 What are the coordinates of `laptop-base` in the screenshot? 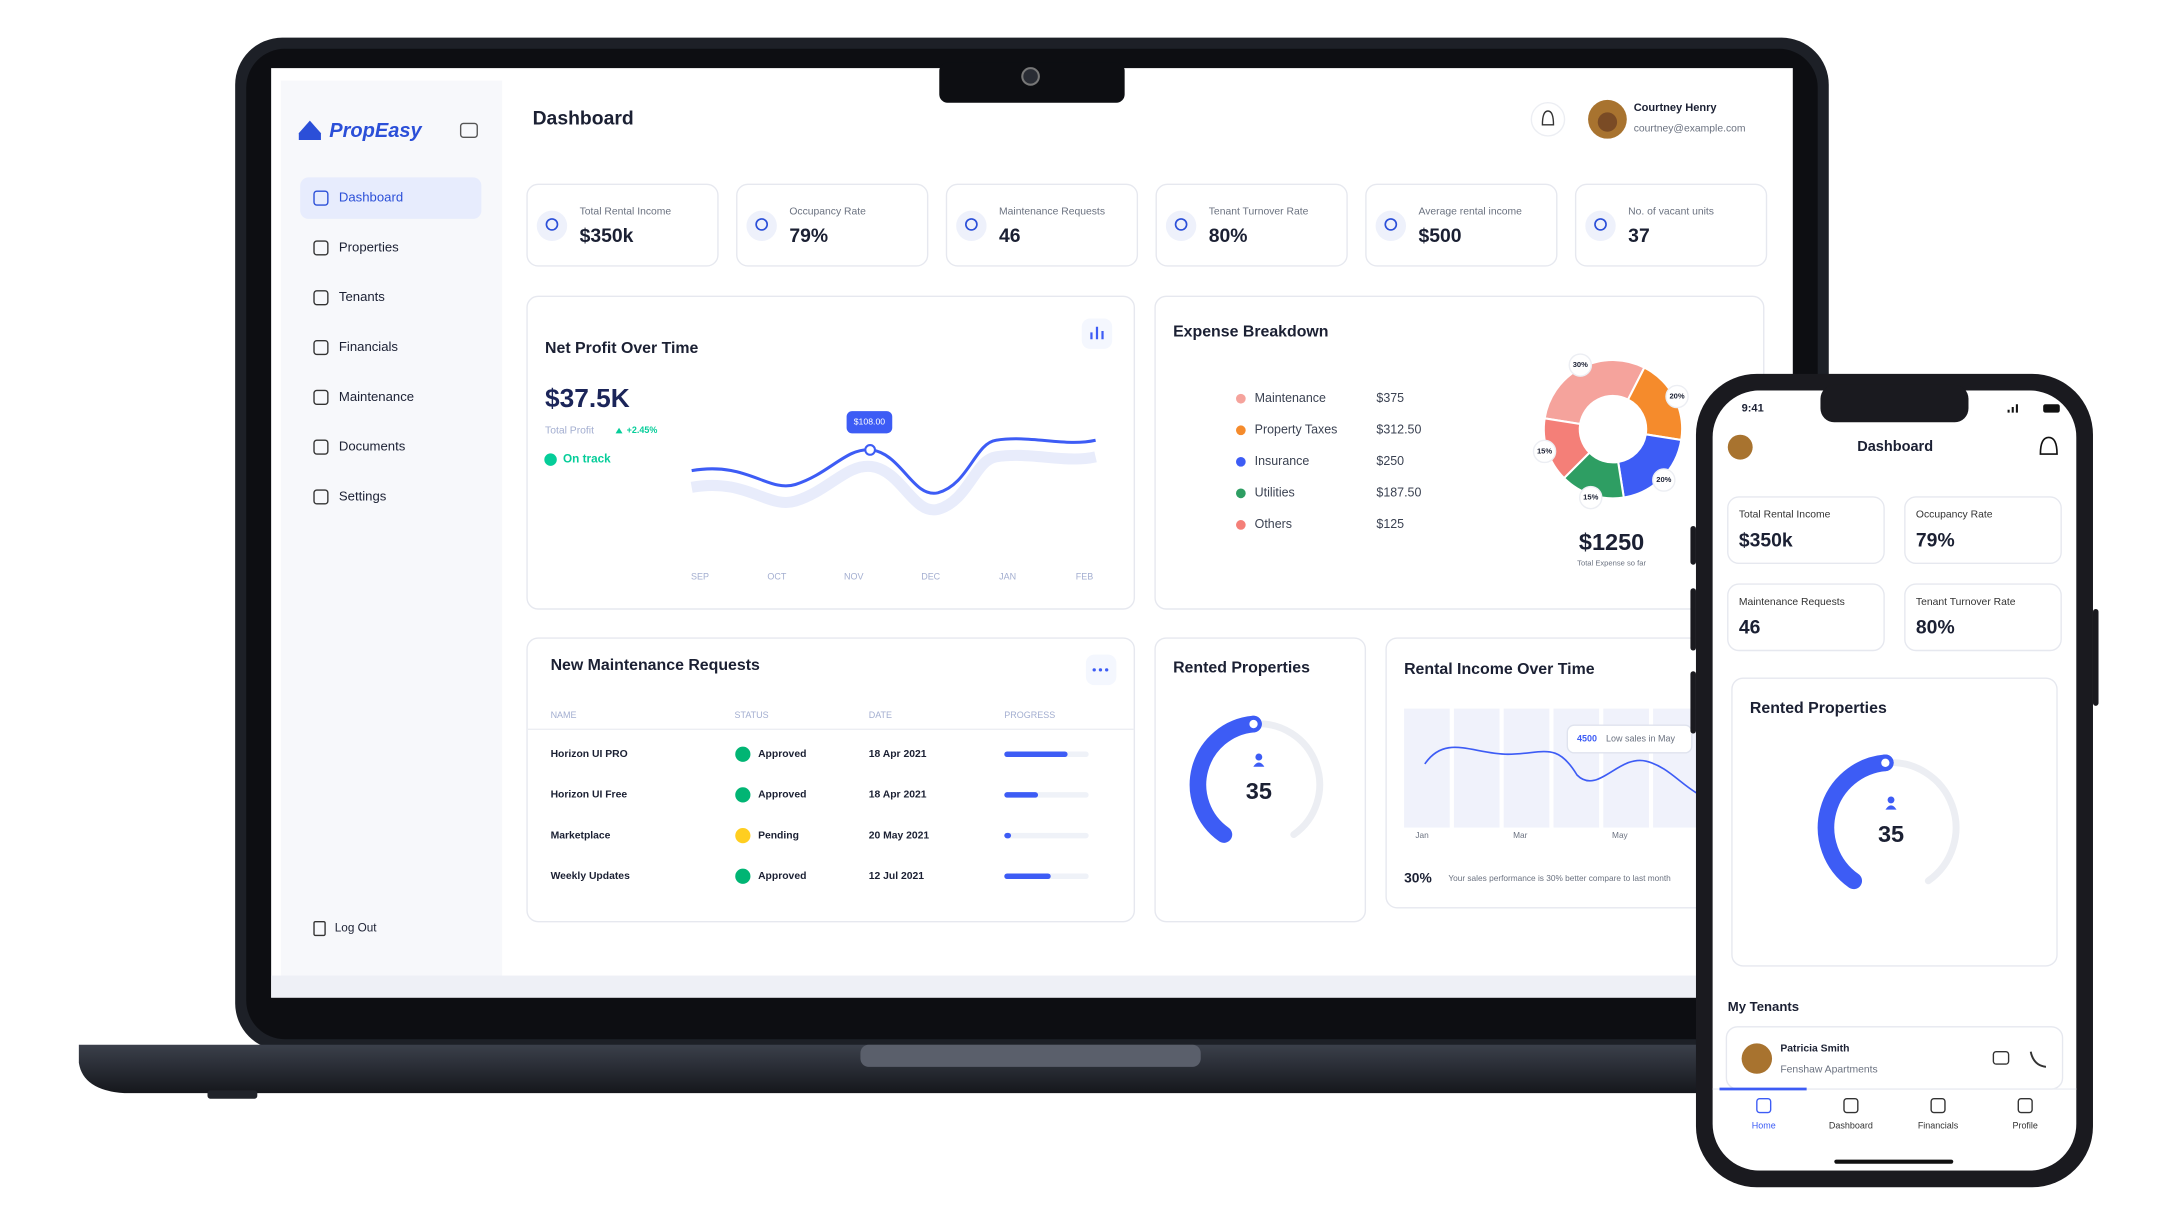 It's located at (938, 1069).